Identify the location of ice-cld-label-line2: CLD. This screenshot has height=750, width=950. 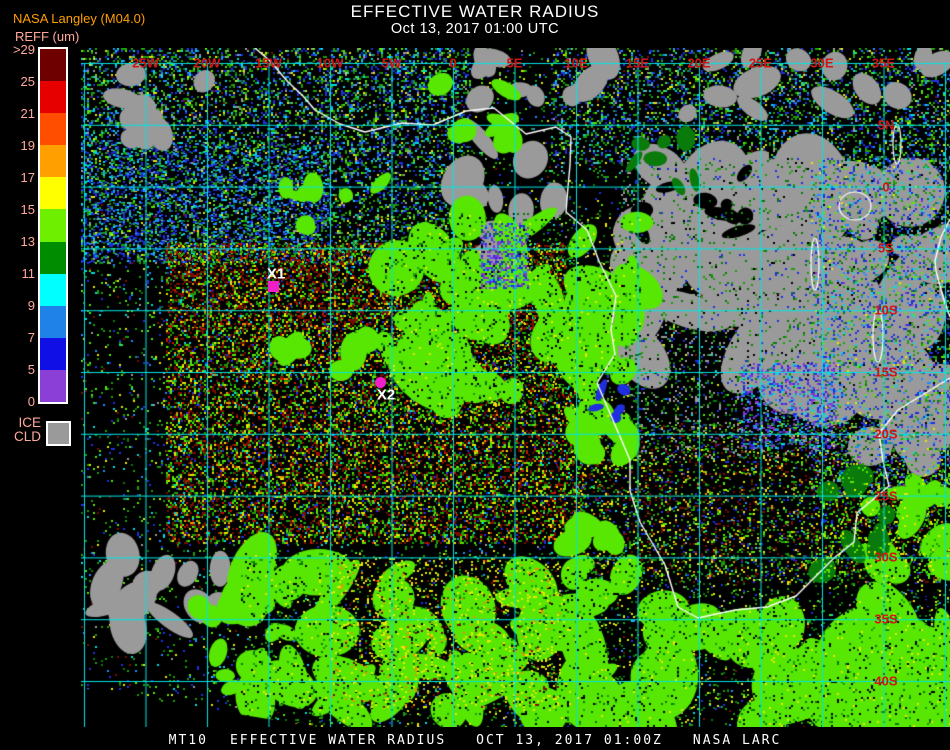
(27, 436).